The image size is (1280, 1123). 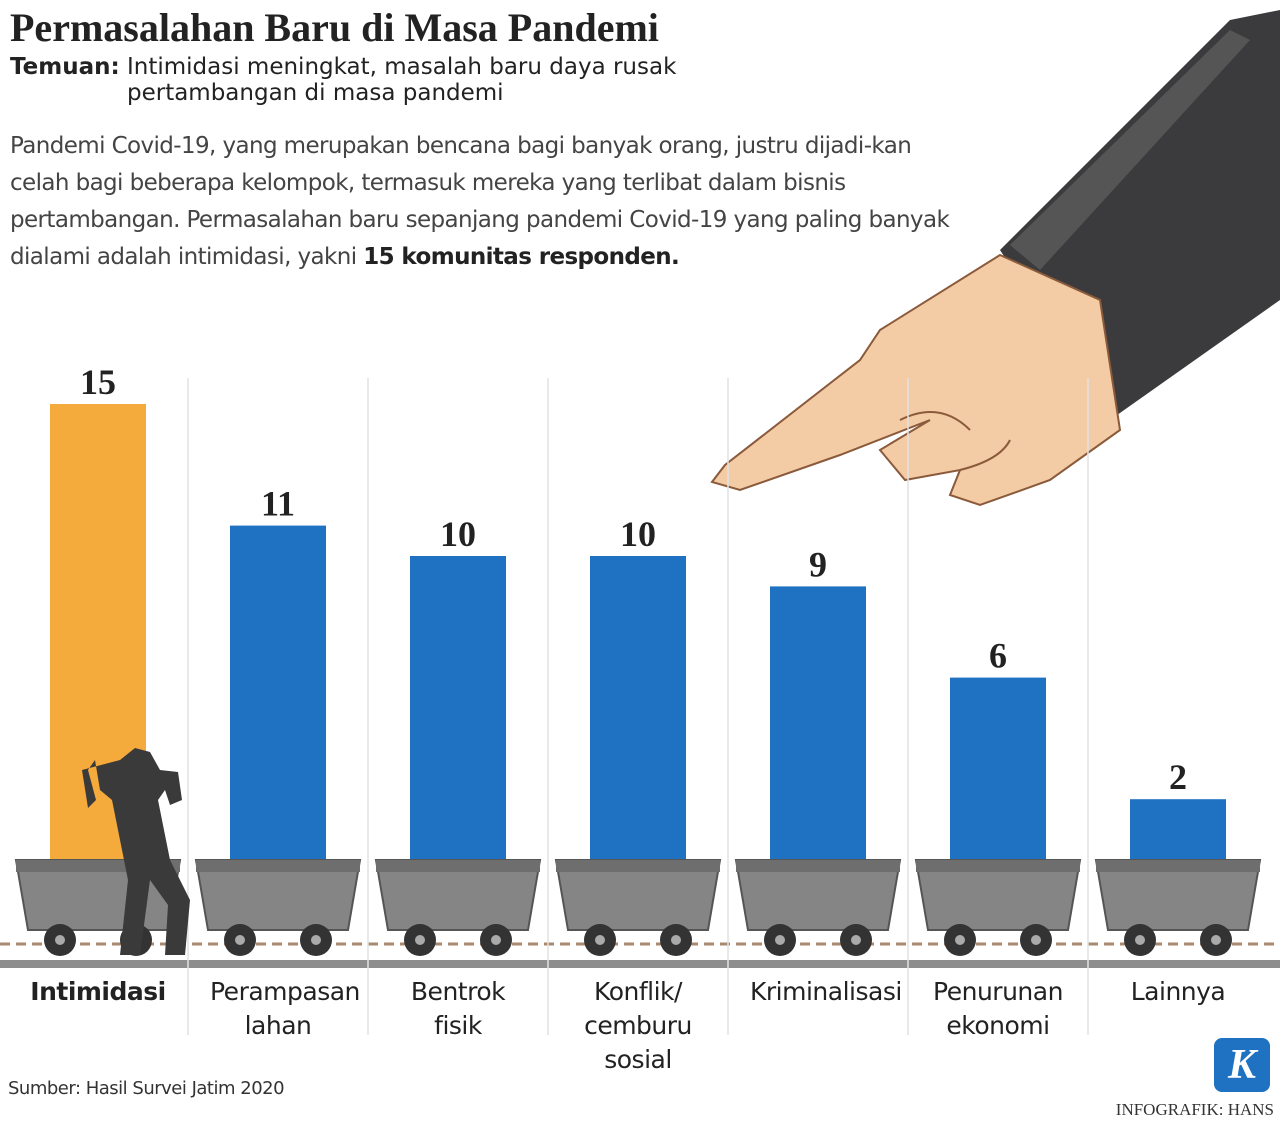 What do you see at coordinates (521, 257) in the screenshot?
I see `description-highlight: 15 komunitas responden.` at bounding box center [521, 257].